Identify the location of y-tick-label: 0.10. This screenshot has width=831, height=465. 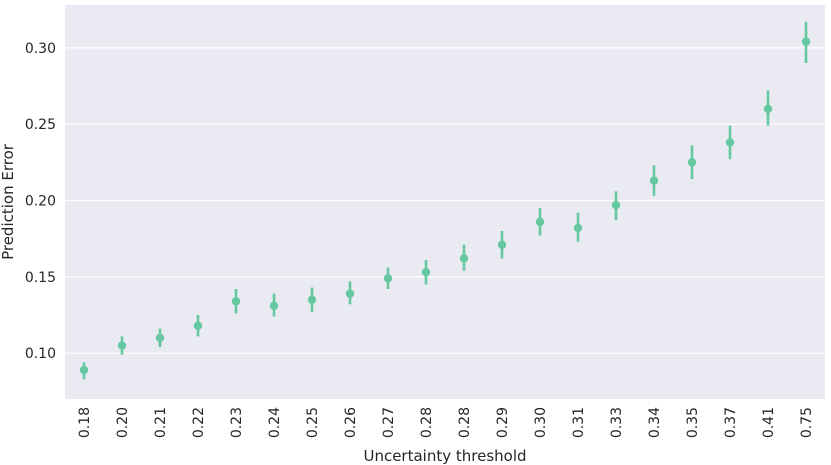
(40, 354).